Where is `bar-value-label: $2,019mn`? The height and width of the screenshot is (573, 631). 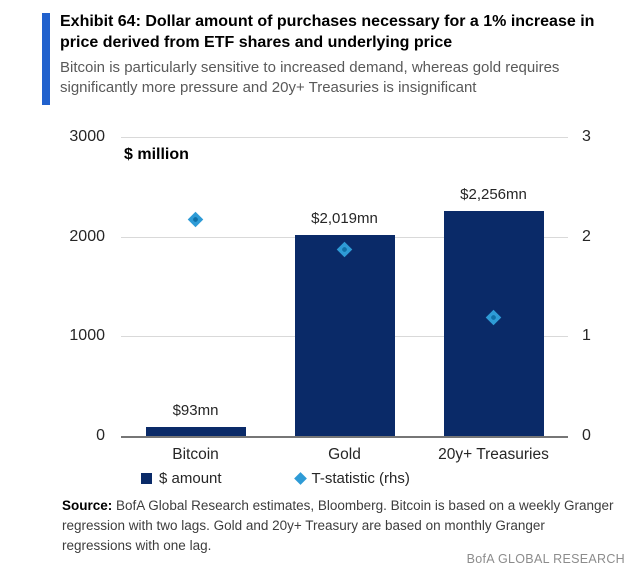
bar-value-label: $2,019mn is located at coordinates (344, 218).